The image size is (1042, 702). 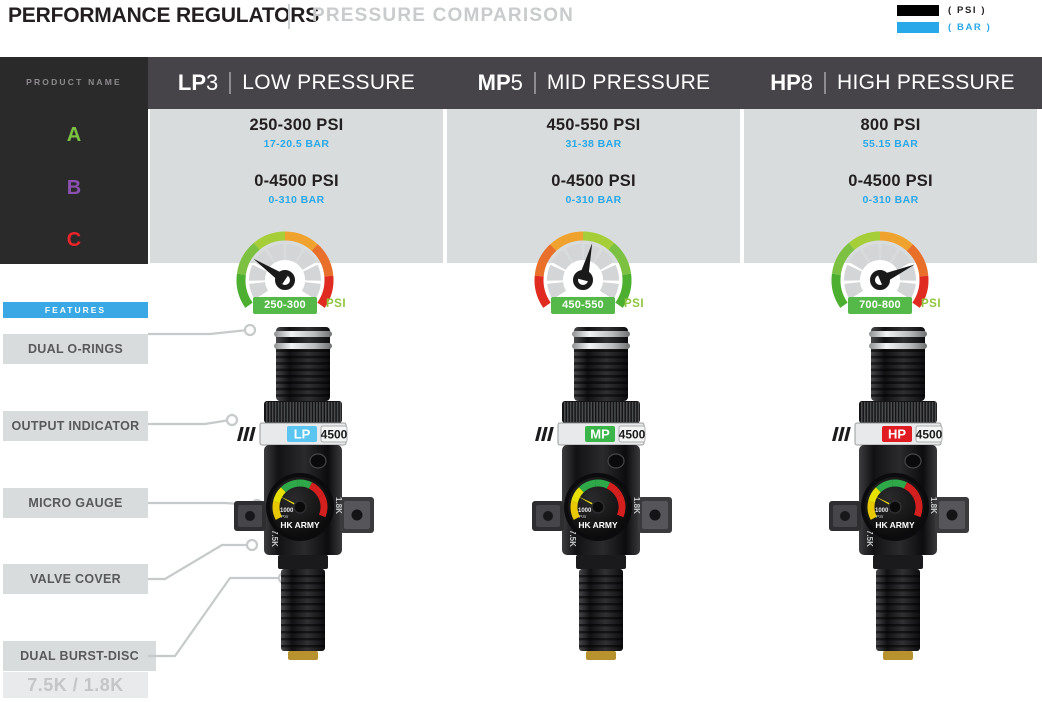 What do you see at coordinates (593, 144) in the screenshot?
I see `output-bar-mp5: 31-38 BAR` at bounding box center [593, 144].